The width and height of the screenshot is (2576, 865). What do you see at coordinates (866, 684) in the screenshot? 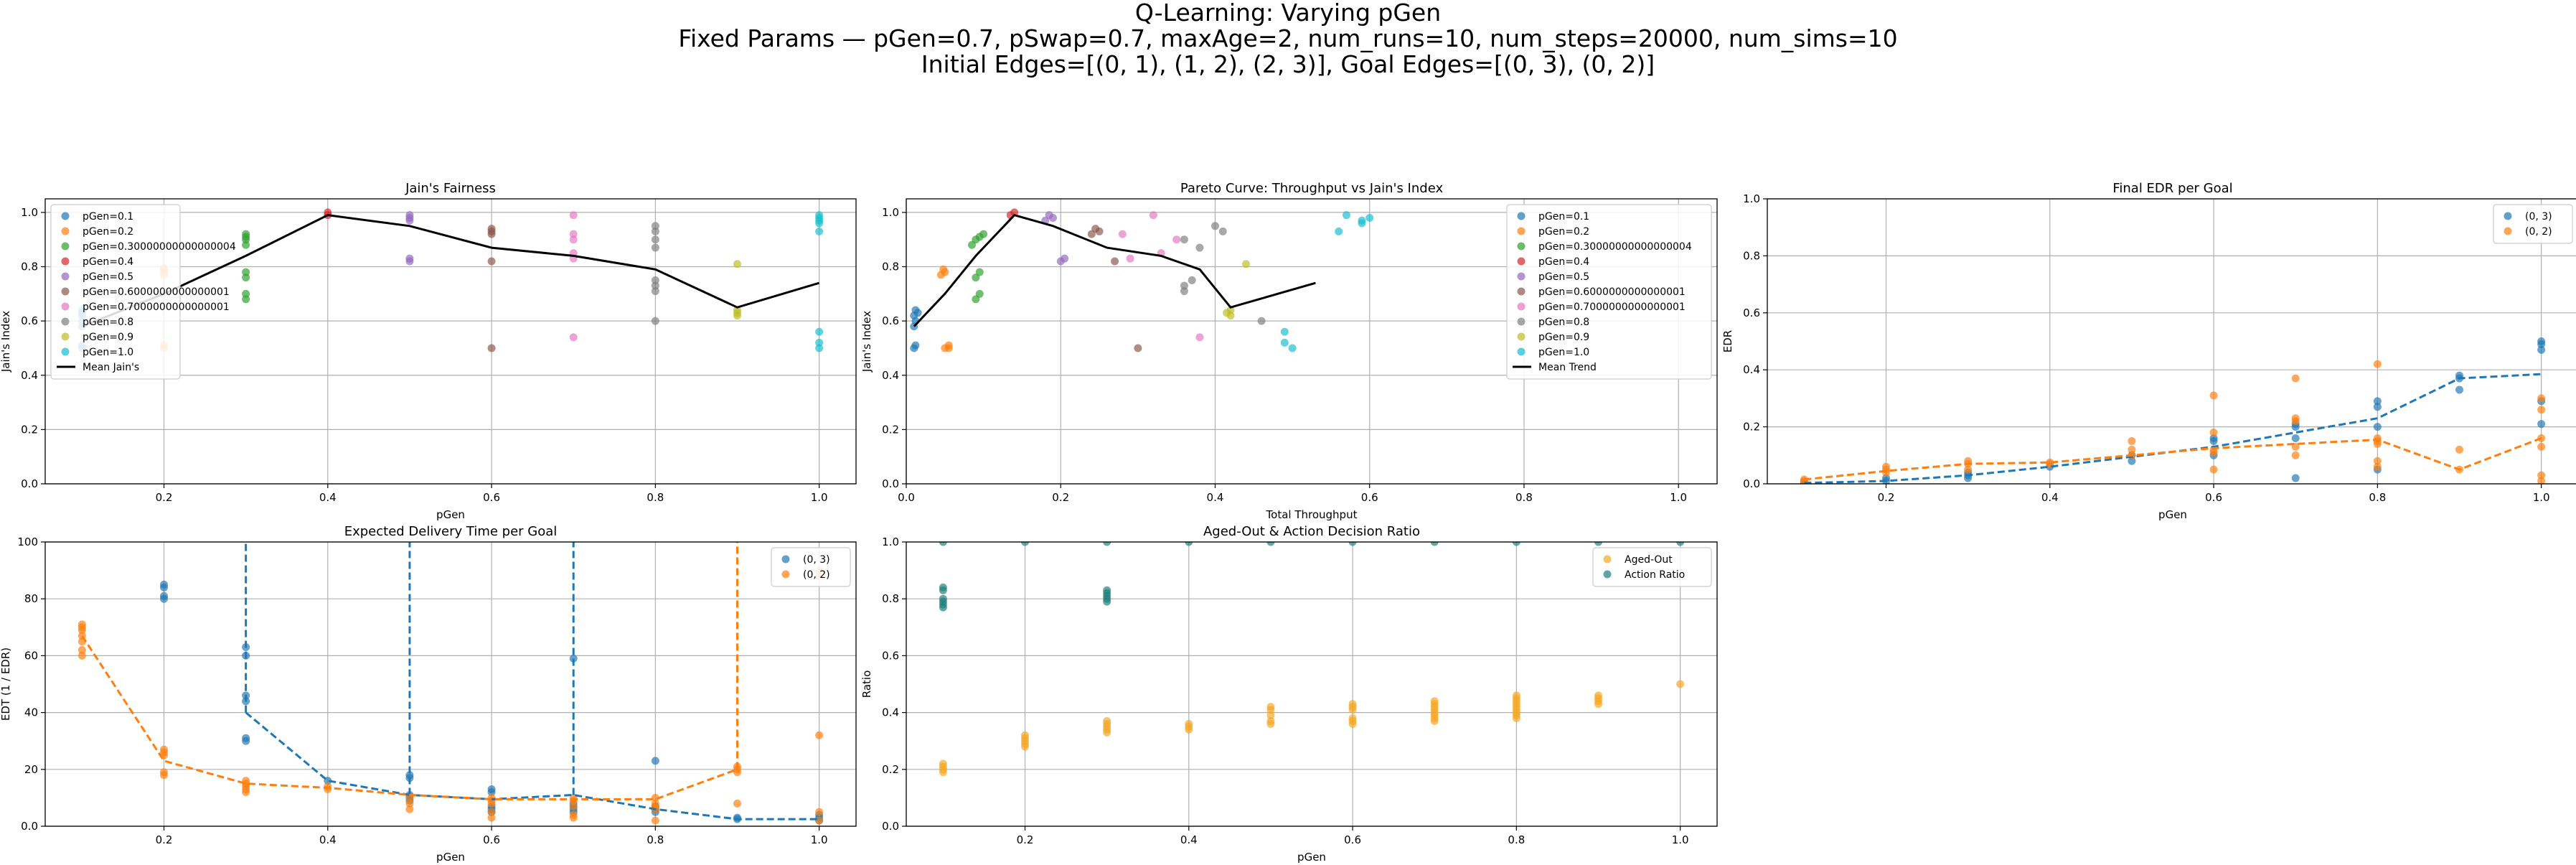
I see `y-axis-label: Ratio` at bounding box center [866, 684].